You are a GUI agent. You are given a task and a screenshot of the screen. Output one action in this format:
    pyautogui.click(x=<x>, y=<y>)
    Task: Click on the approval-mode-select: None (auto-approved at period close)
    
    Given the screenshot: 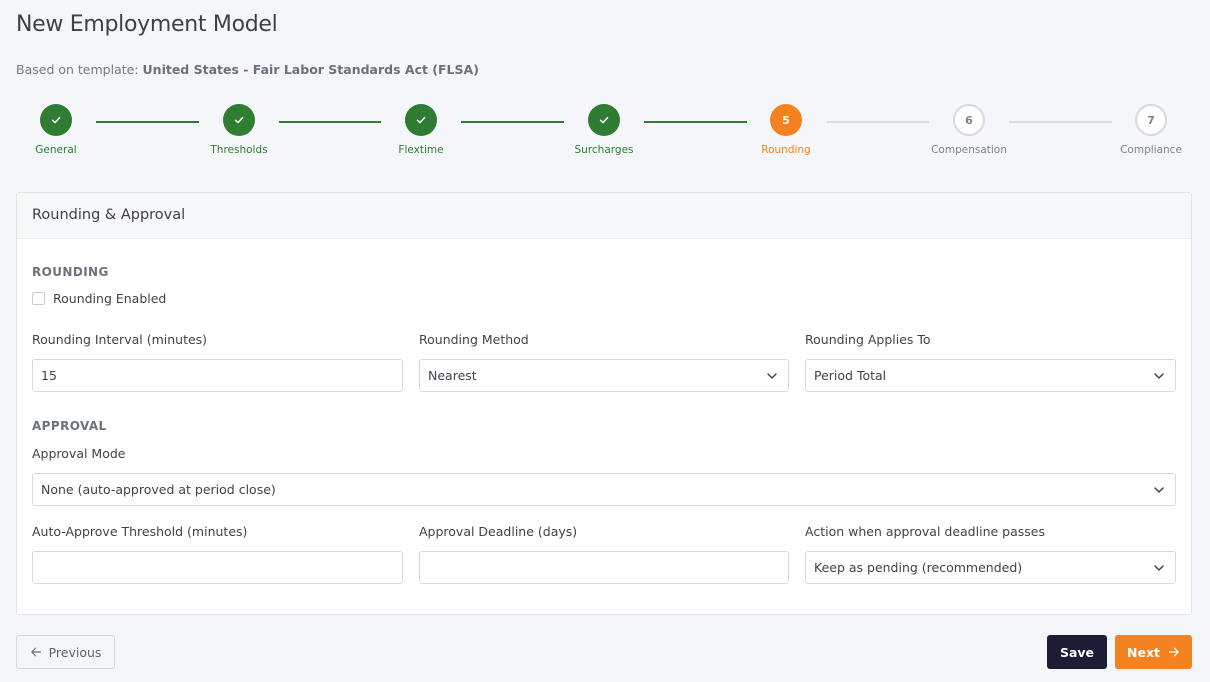 What is the action you would take?
    pyautogui.click(x=604, y=489)
    